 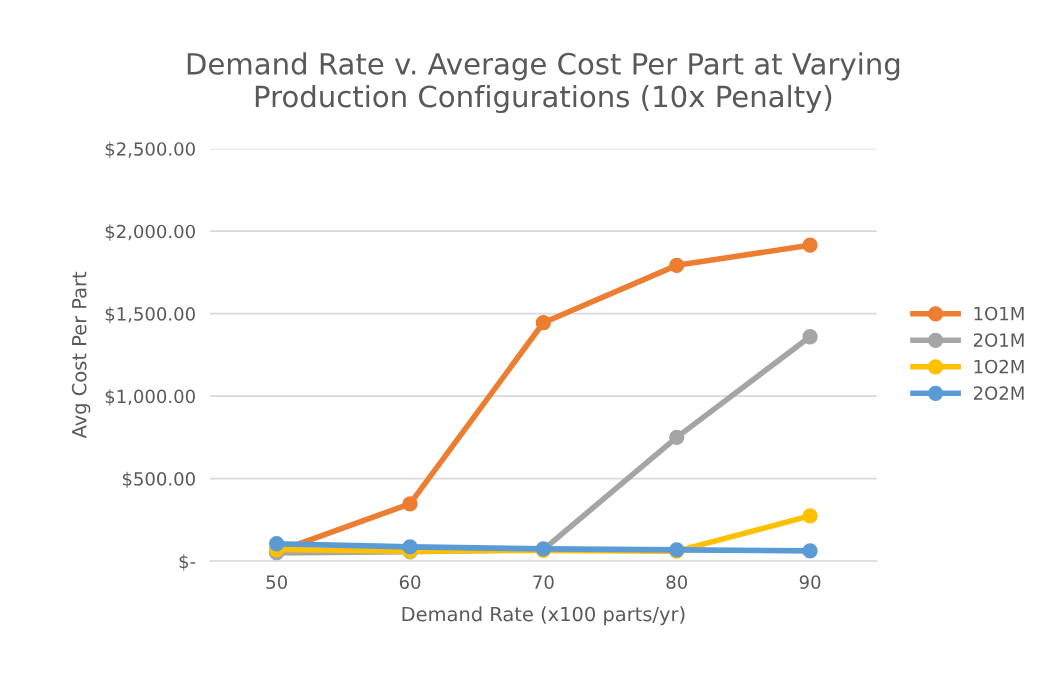 What do you see at coordinates (999, 366) in the screenshot?
I see `legend-label: 1O2M` at bounding box center [999, 366].